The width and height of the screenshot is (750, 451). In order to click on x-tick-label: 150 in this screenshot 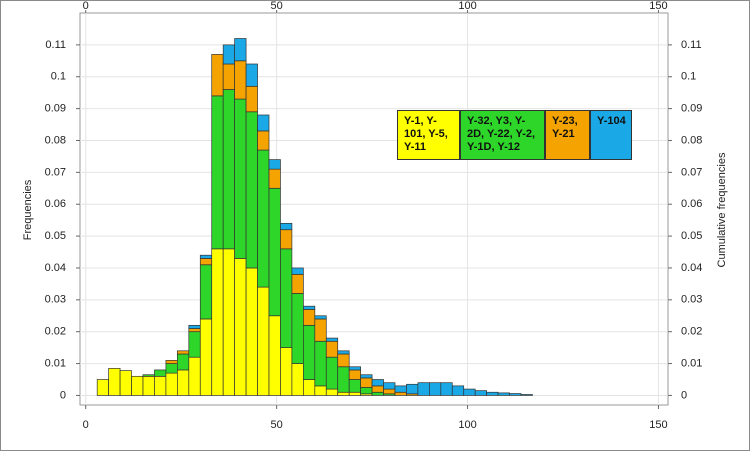, I will do `click(658, 425)`.